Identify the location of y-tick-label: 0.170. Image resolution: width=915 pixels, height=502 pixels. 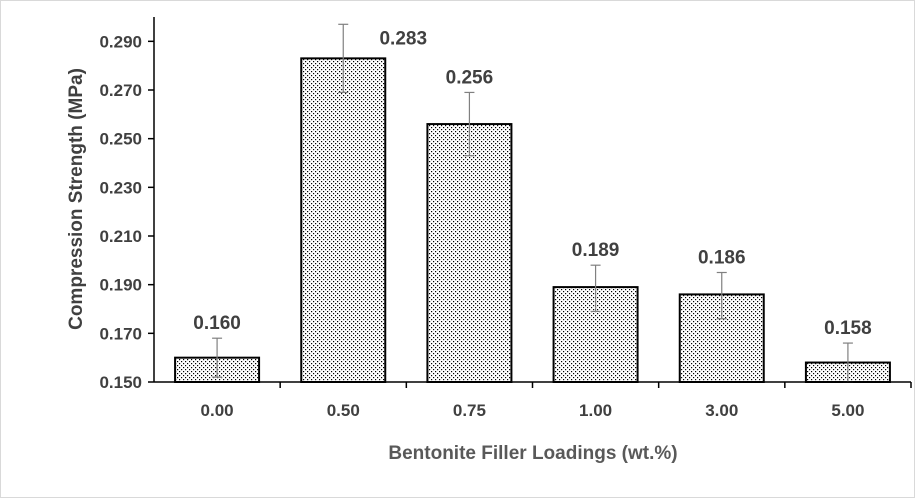
(120, 333).